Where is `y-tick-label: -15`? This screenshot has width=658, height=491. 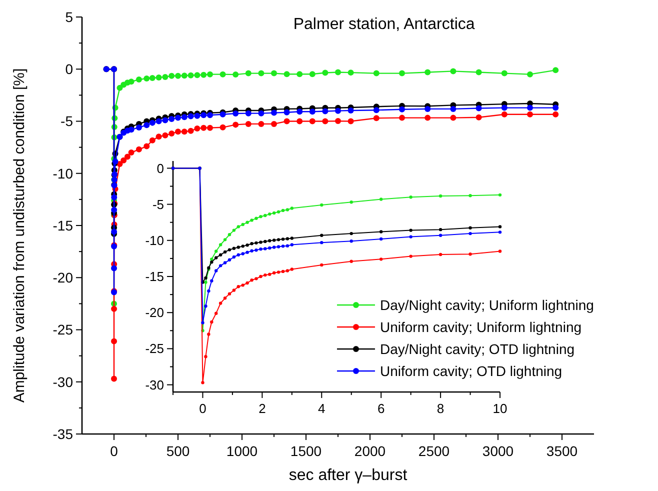 y-tick-label: -15 is located at coordinates (154, 276).